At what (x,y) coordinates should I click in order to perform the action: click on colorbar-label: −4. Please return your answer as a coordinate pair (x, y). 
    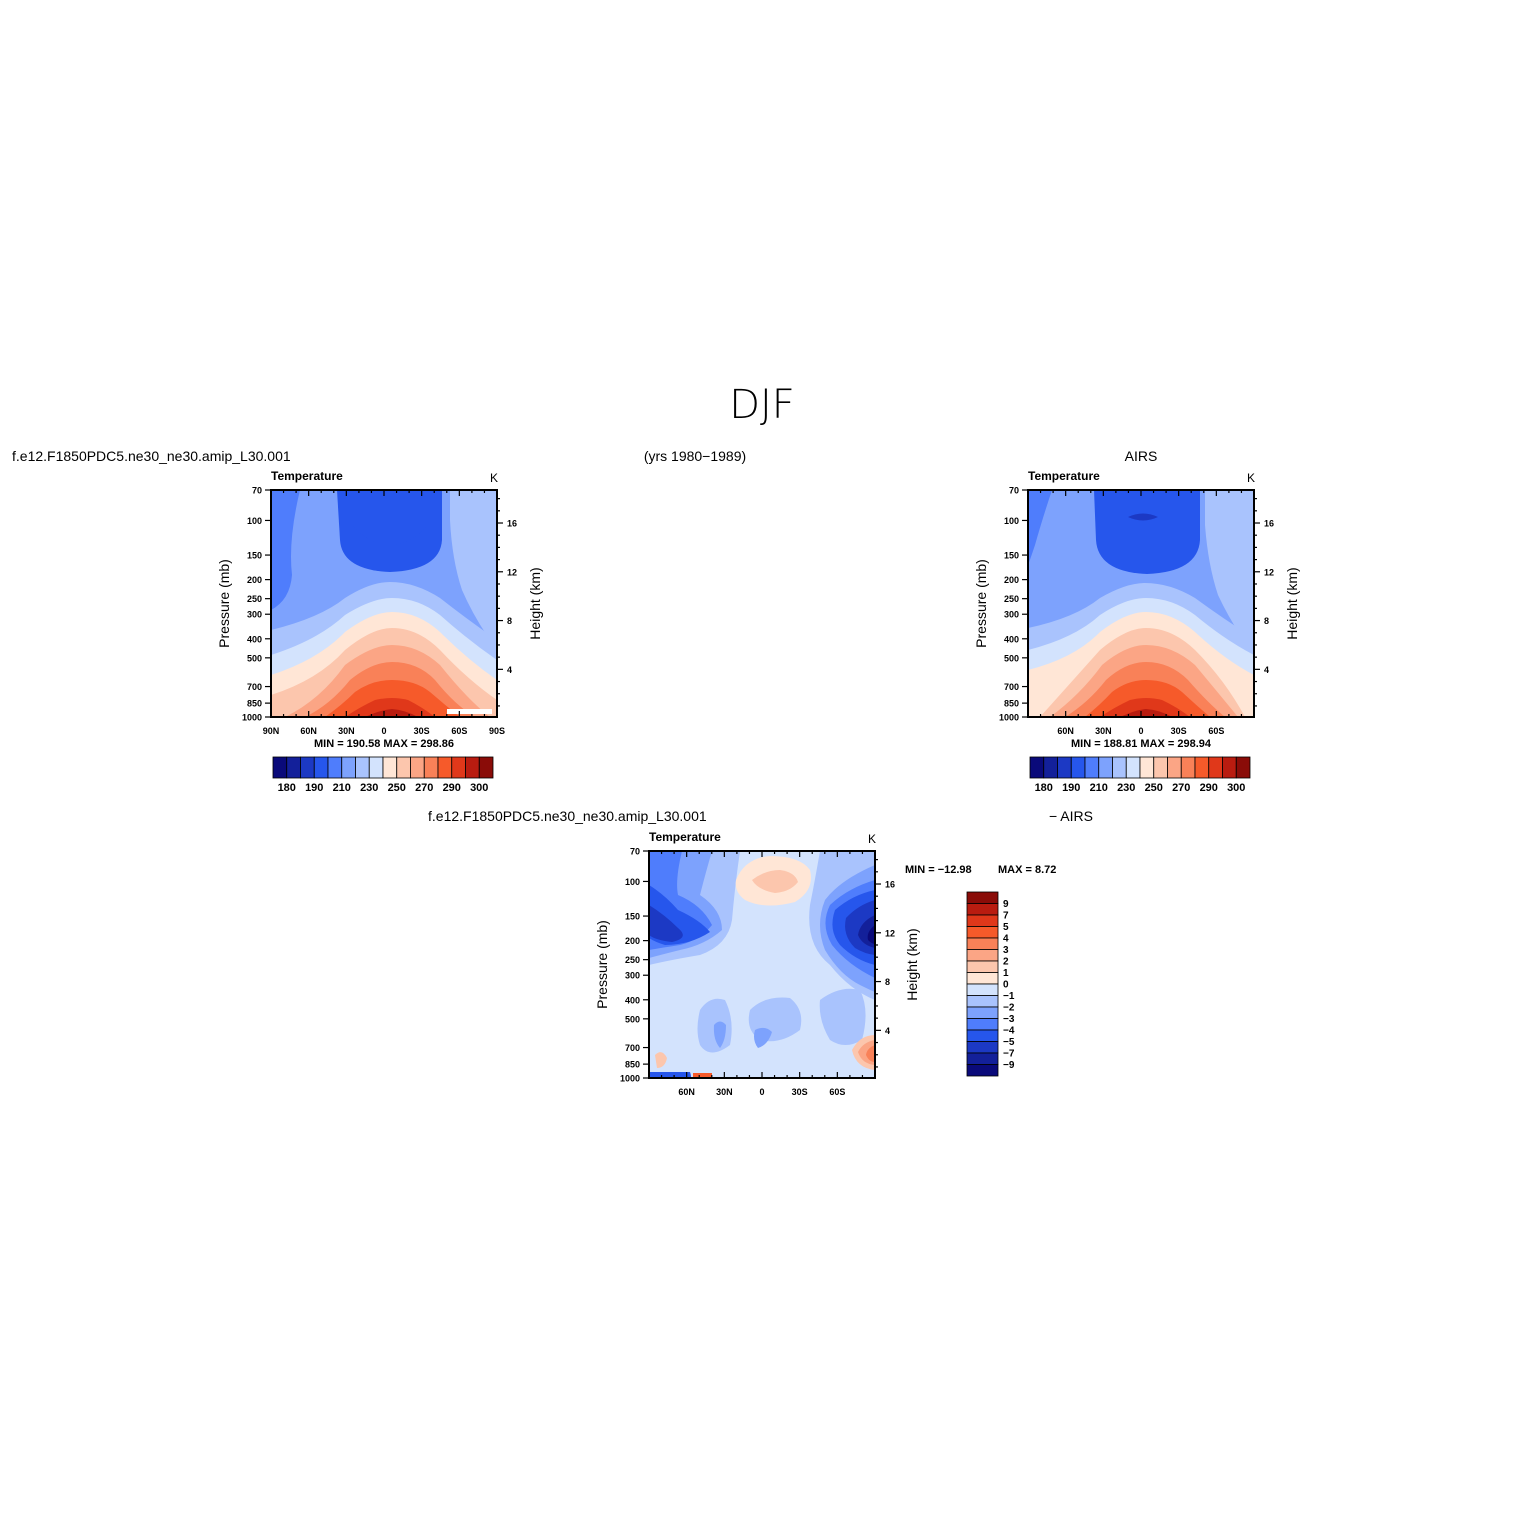
    Looking at the image, I should click on (1009, 1031).